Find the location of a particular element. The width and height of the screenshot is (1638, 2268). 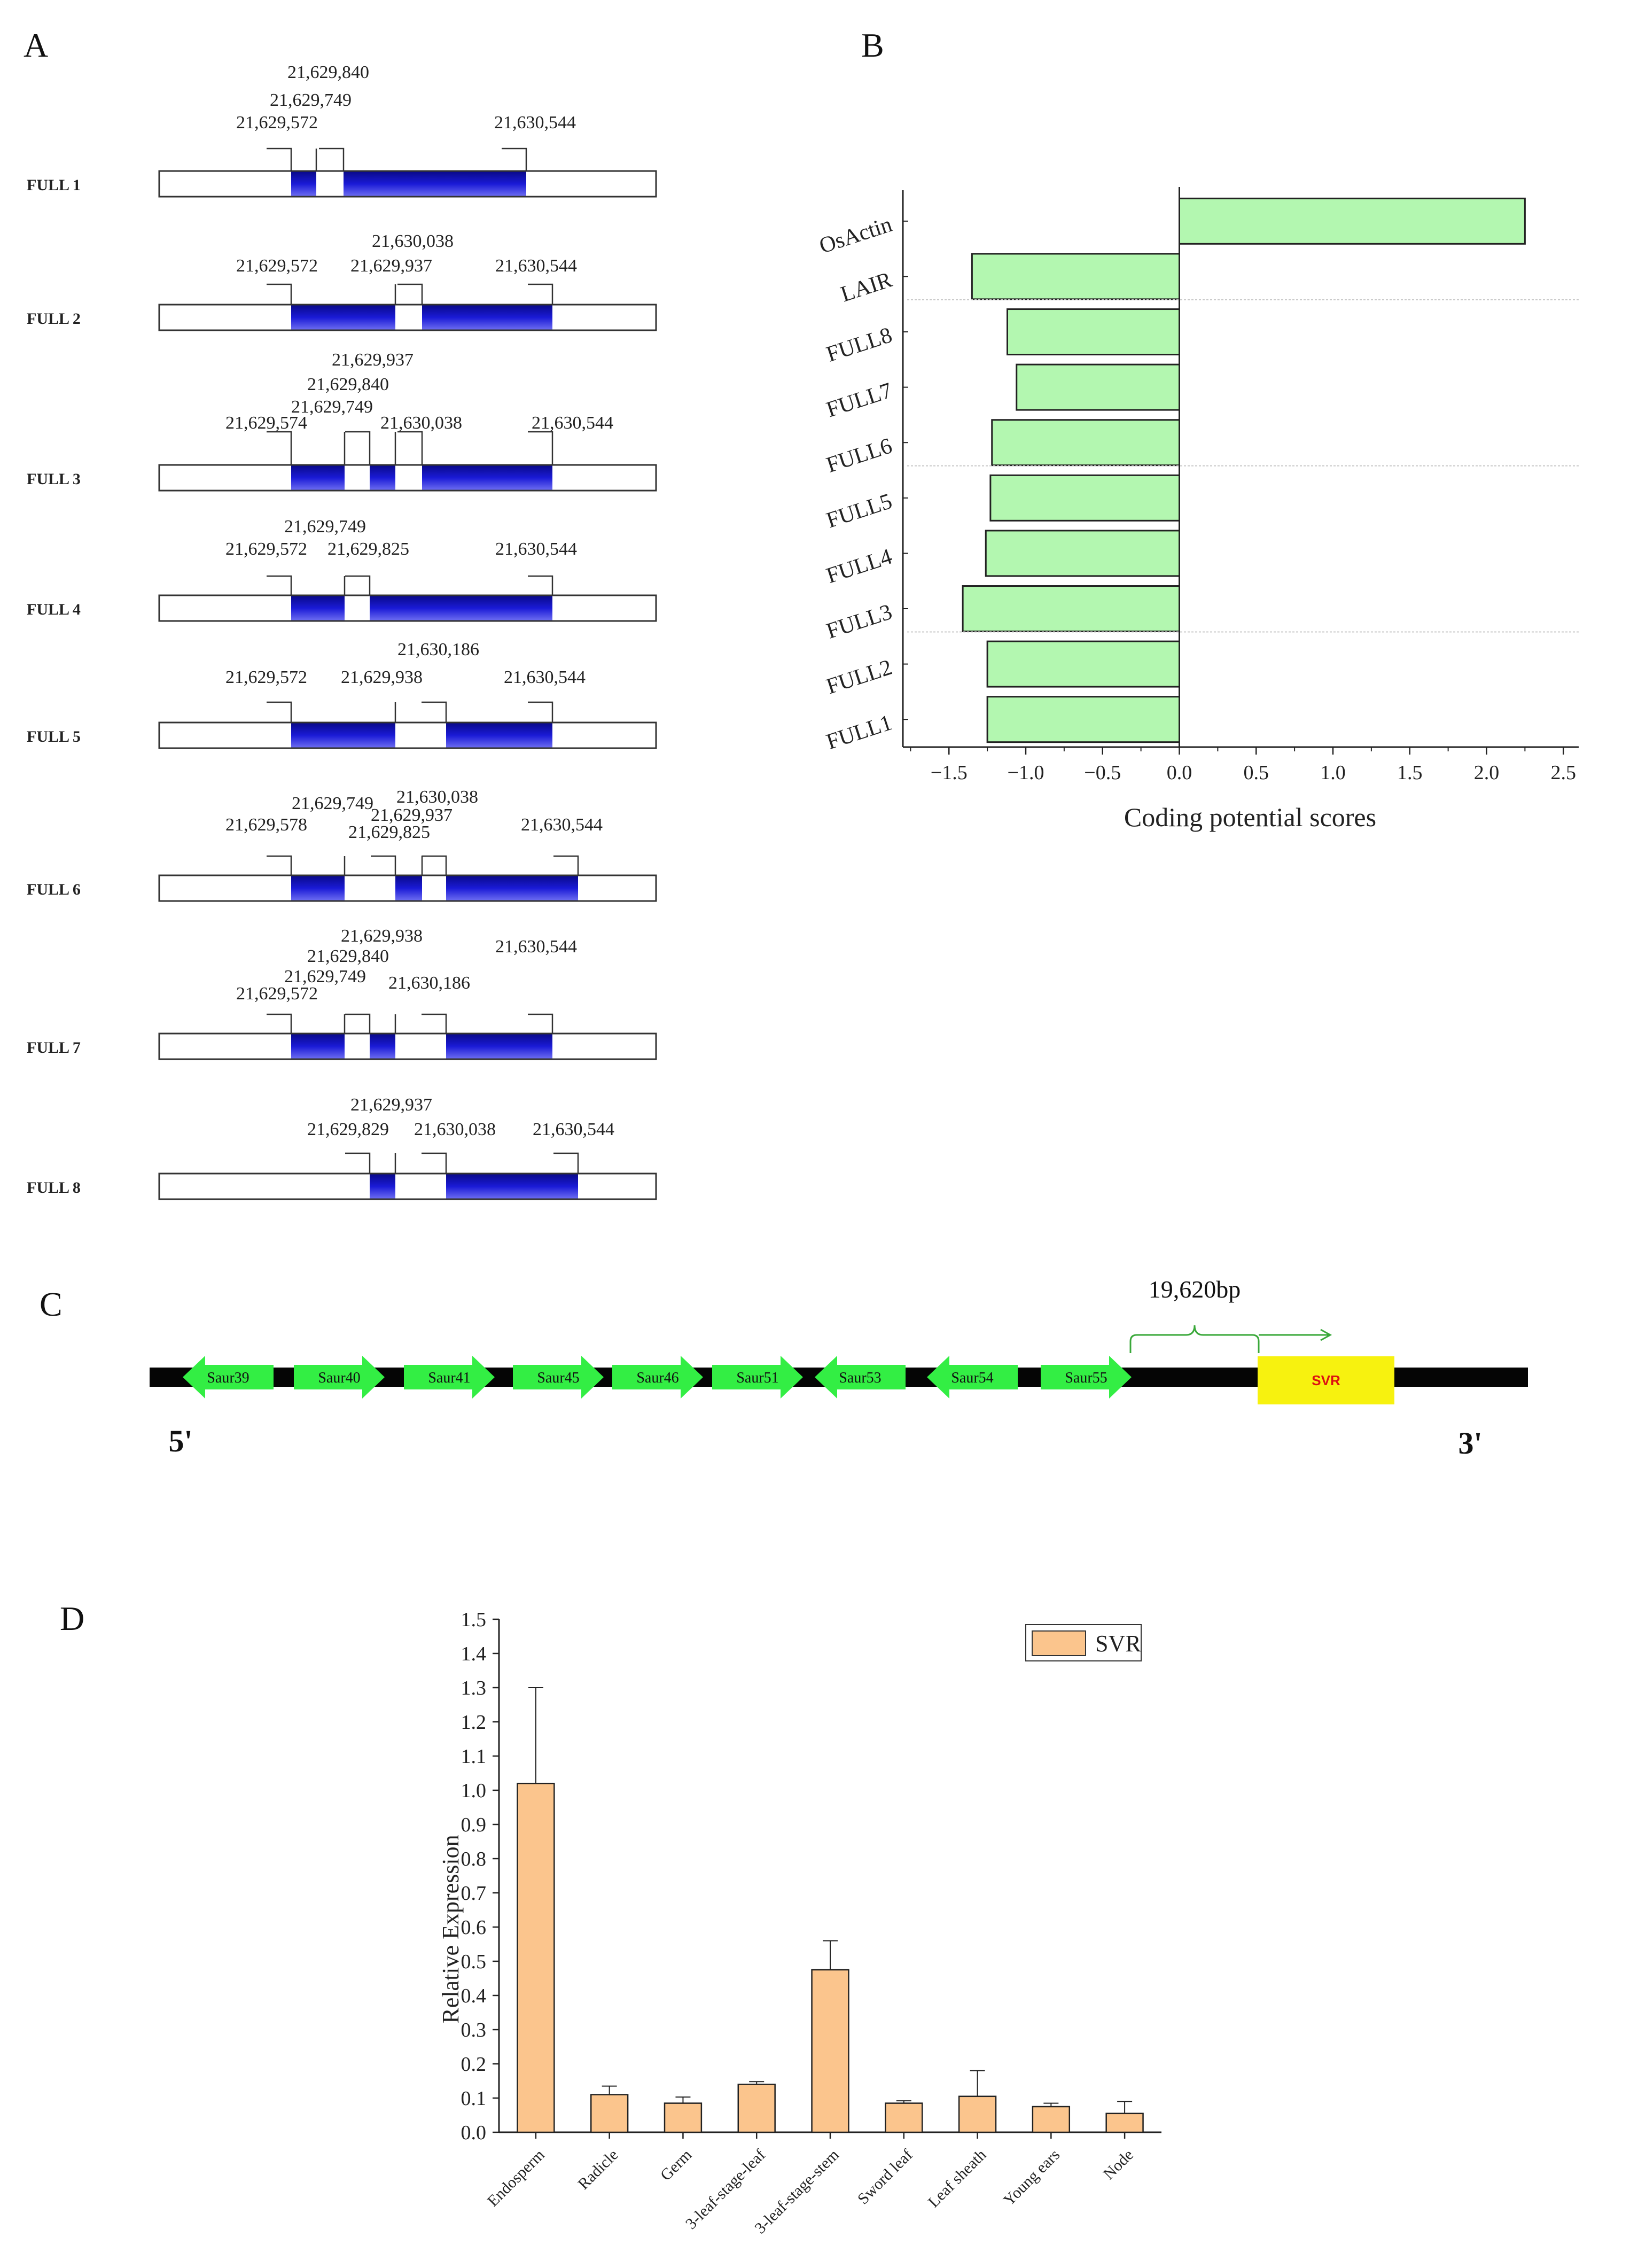

y-tick-label: 1.0 is located at coordinates (474, 1791).